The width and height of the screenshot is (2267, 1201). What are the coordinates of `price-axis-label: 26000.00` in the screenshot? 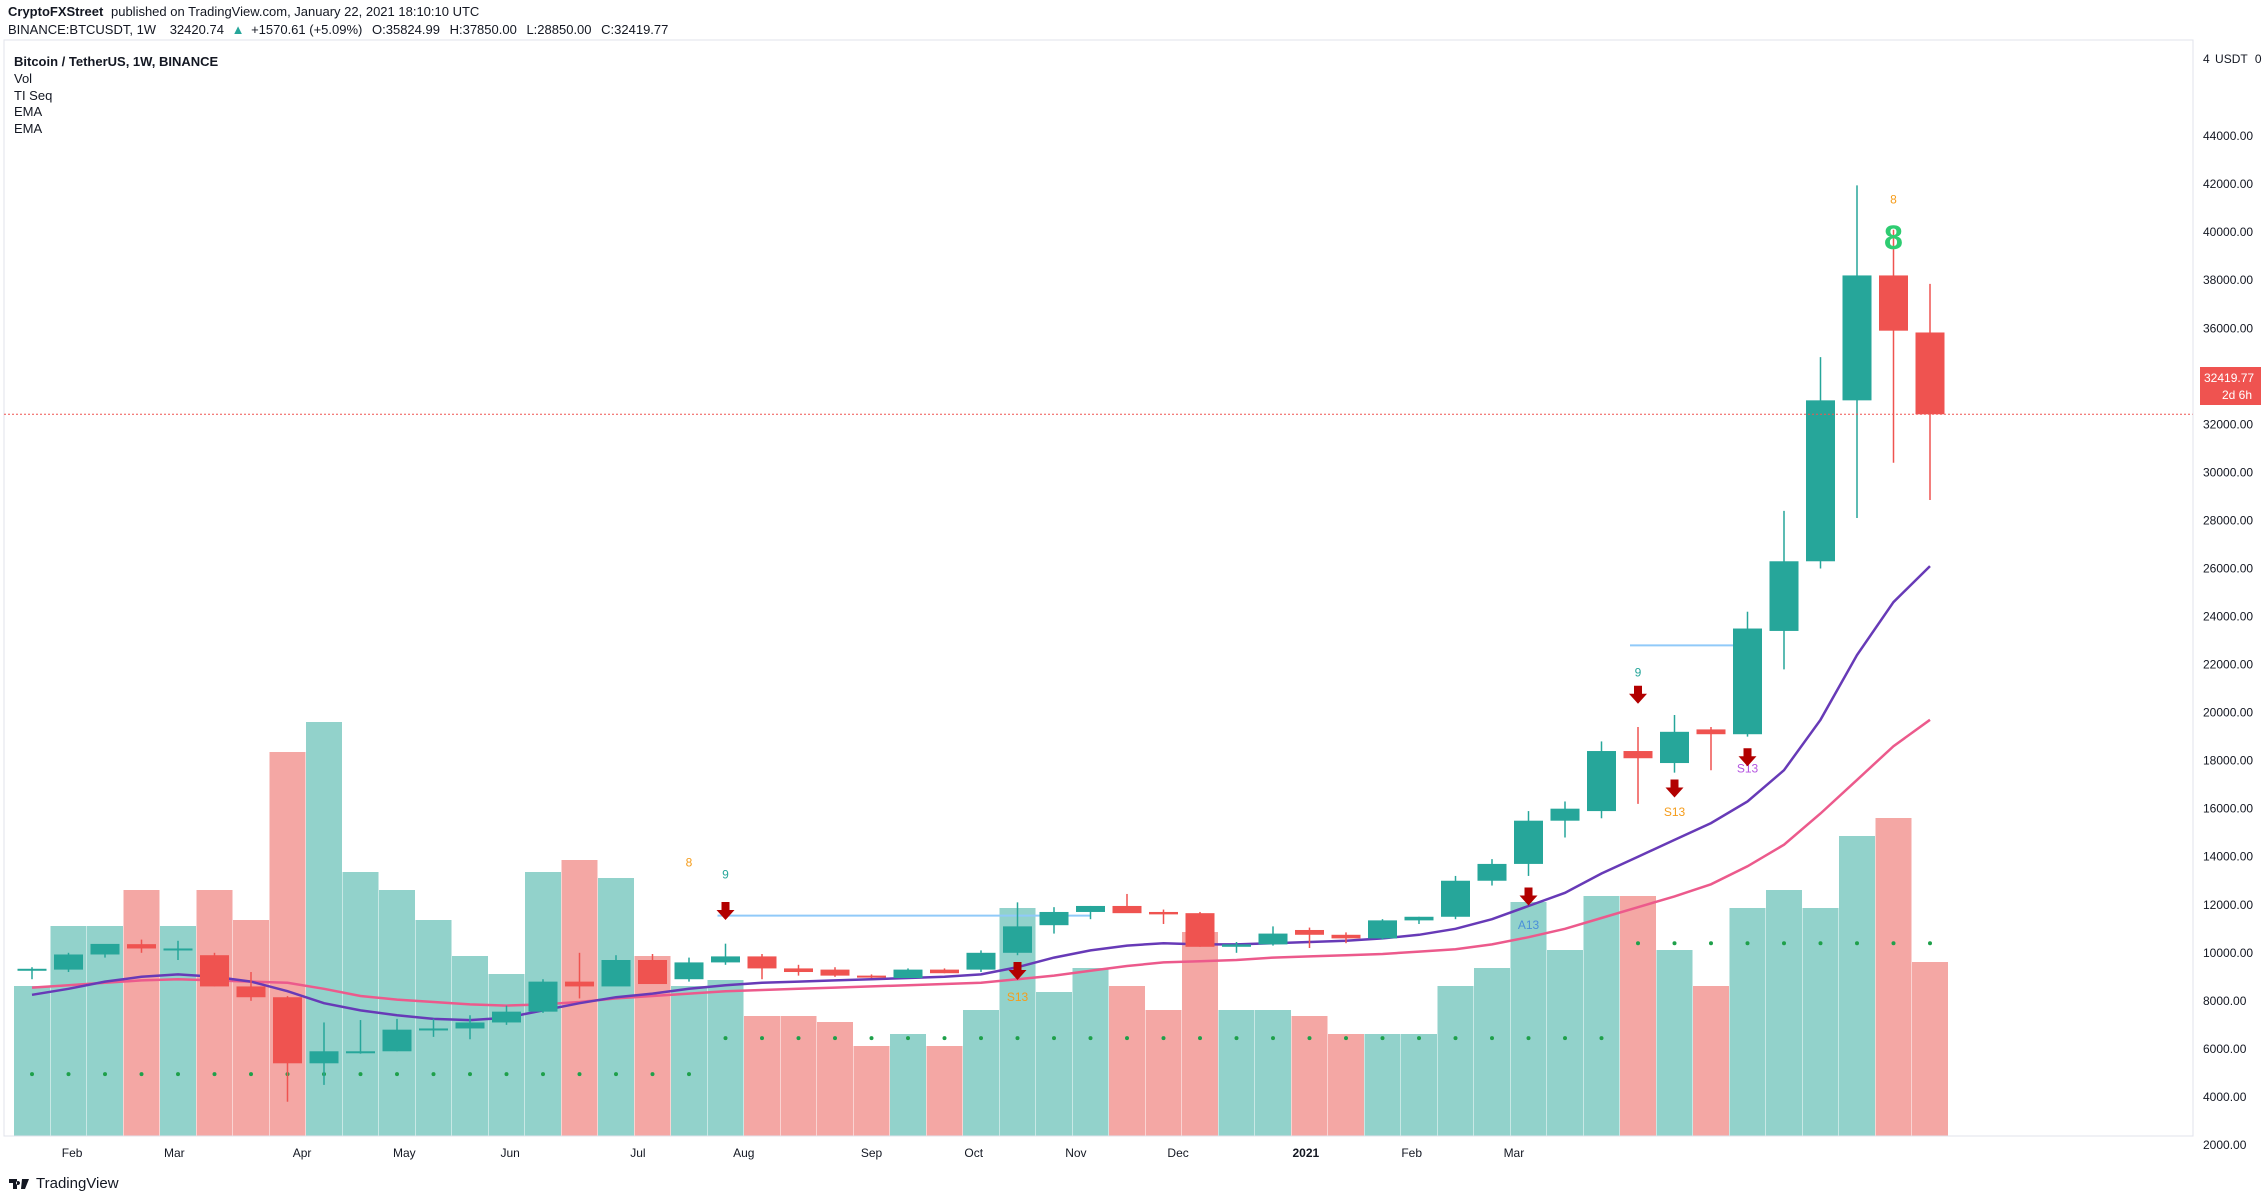 It's located at (2228, 568).